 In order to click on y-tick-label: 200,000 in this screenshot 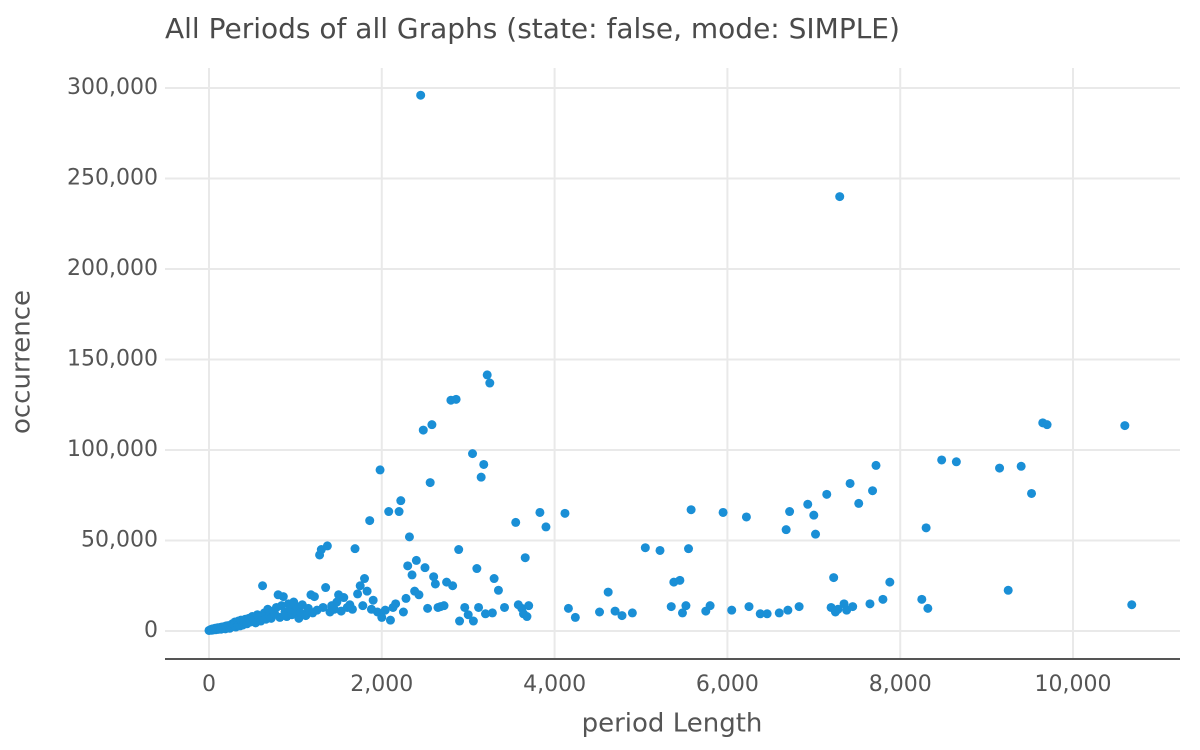, I will do `click(112, 268)`.